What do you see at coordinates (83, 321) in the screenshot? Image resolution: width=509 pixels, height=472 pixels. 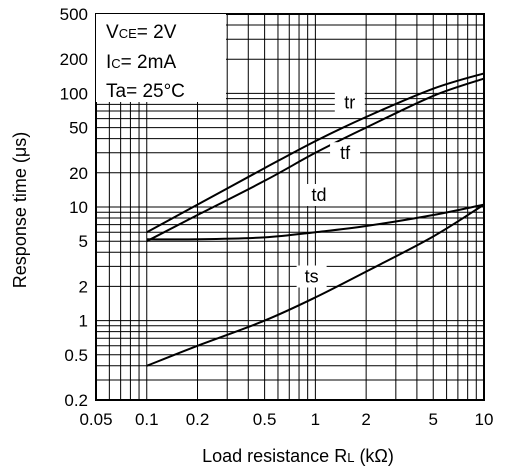 I see `y-tick-label: 1` at bounding box center [83, 321].